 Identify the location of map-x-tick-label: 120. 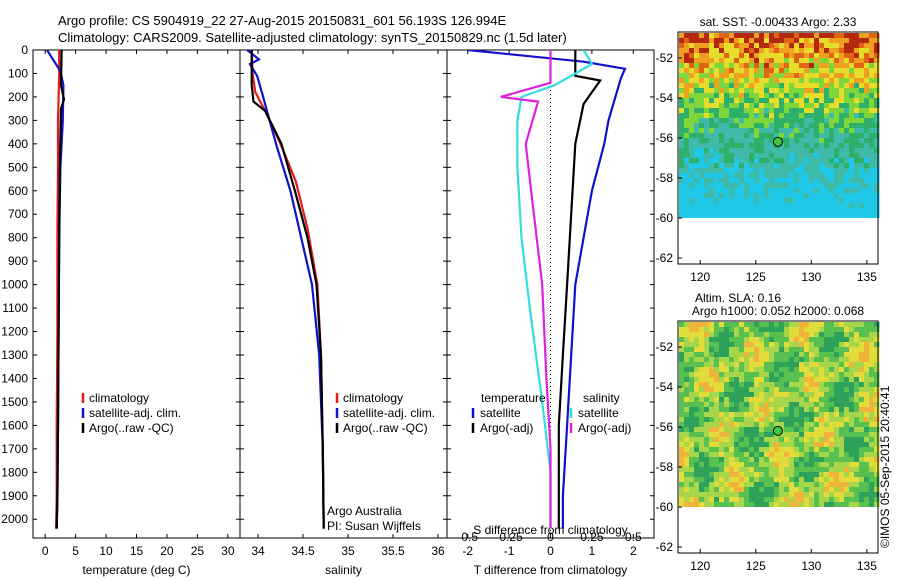
(700, 277).